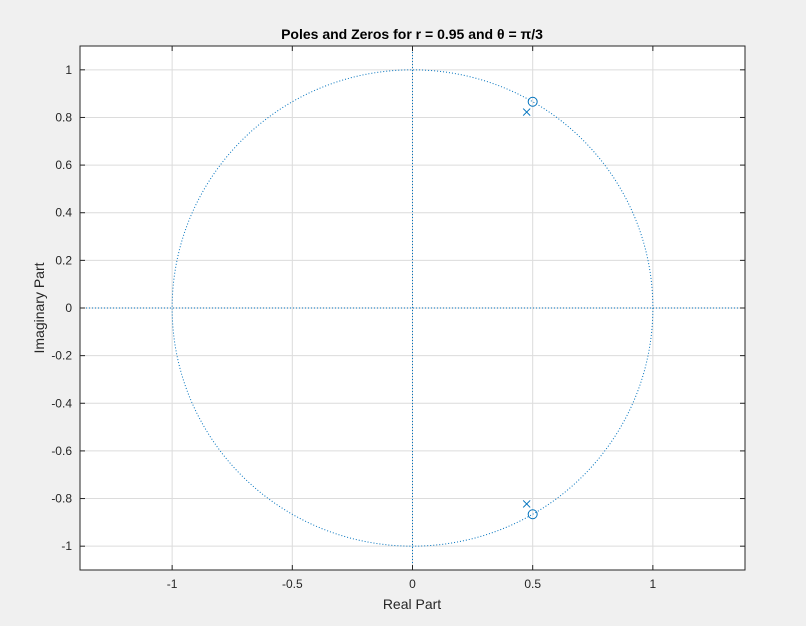 This screenshot has width=806, height=626. I want to click on y-tick-label: 0.2, so click(63, 260).